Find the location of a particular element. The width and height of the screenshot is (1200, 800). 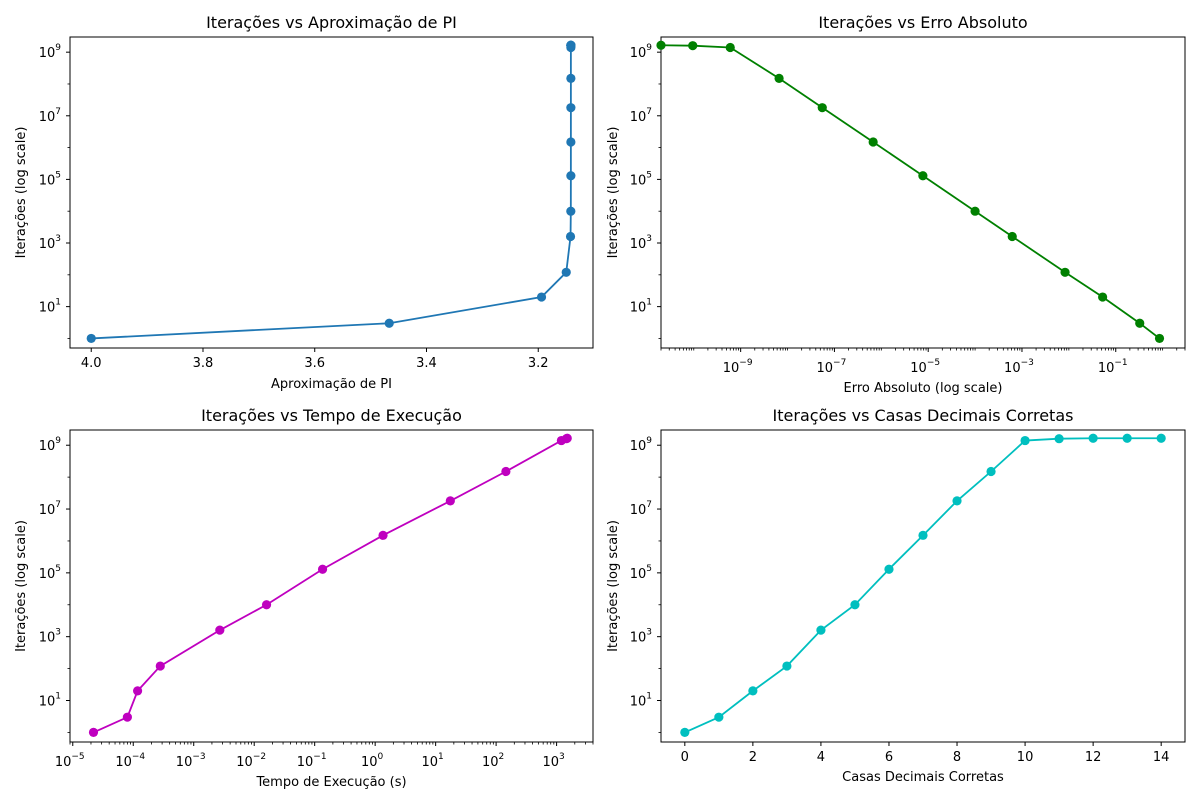

x-tick-label: 10⁻⁷ is located at coordinates (832, 367).